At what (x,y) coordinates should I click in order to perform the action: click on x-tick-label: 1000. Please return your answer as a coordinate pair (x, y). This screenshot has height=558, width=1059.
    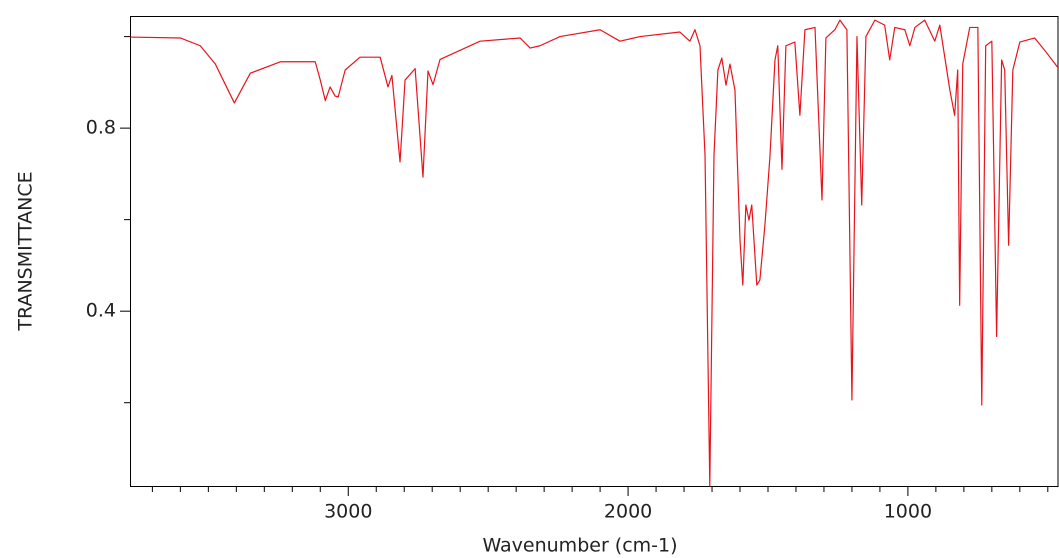
    Looking at the image, I should click on (908, 512).